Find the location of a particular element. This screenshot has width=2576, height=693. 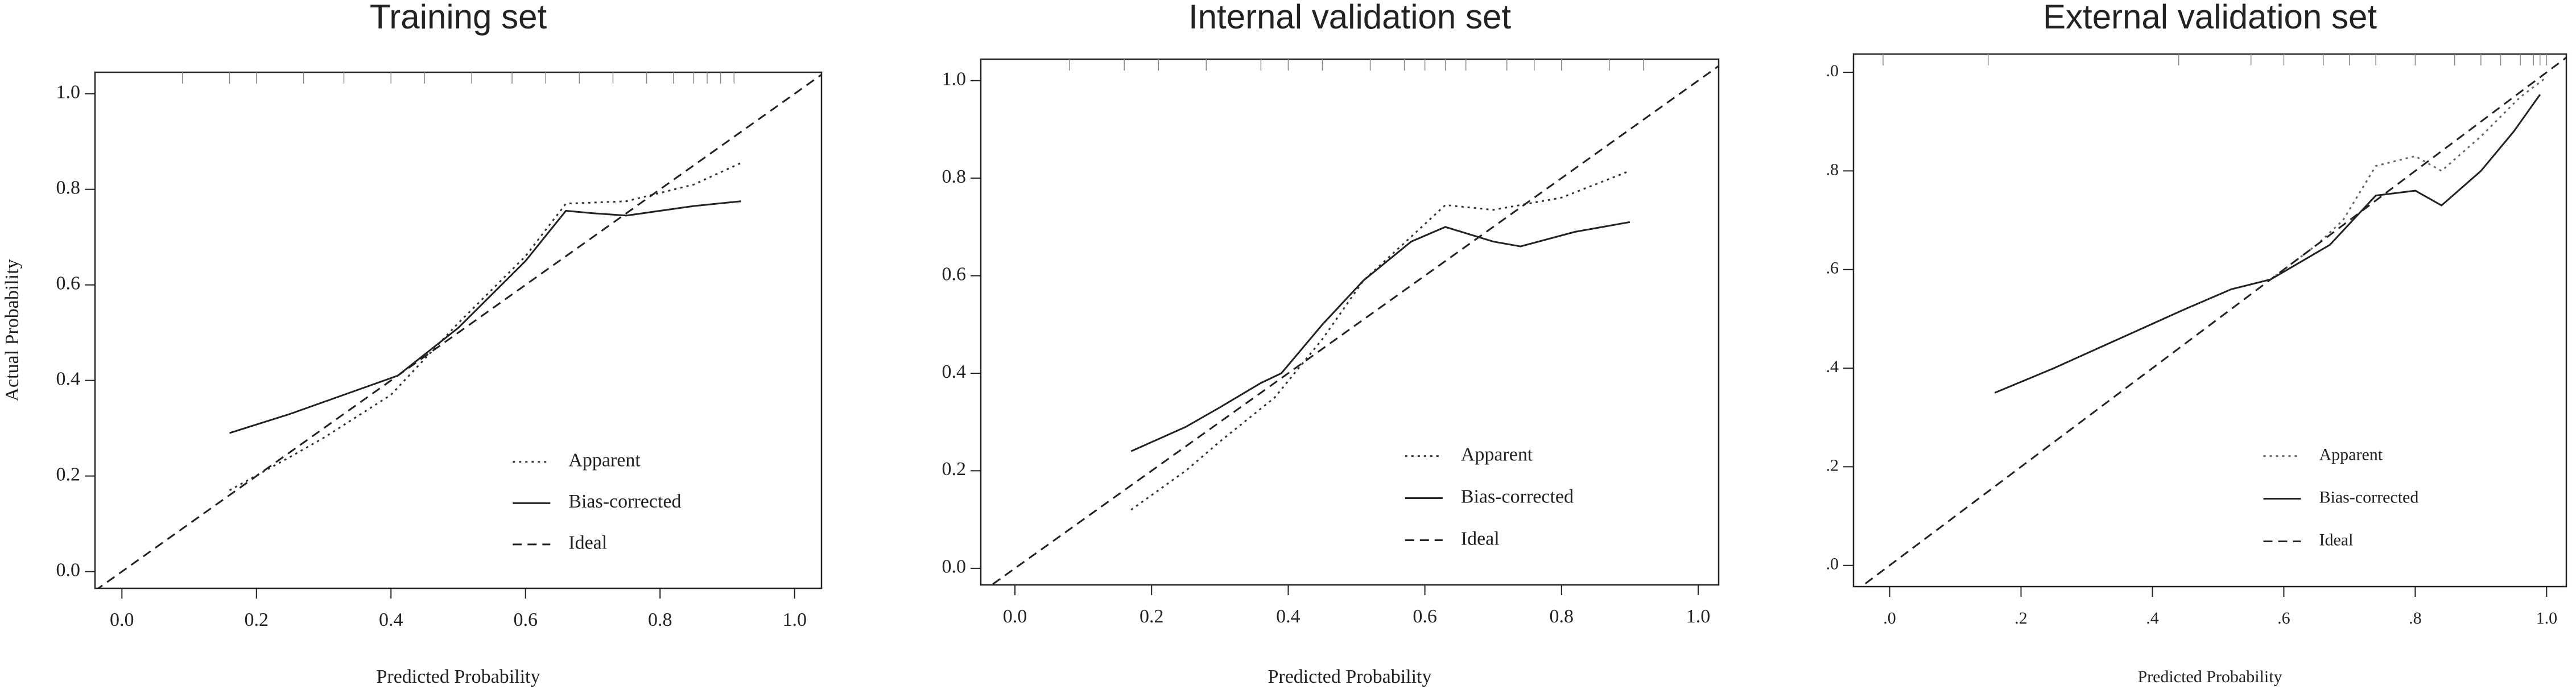

y-tick-label: .2 is located at coordinates (1833, 465).